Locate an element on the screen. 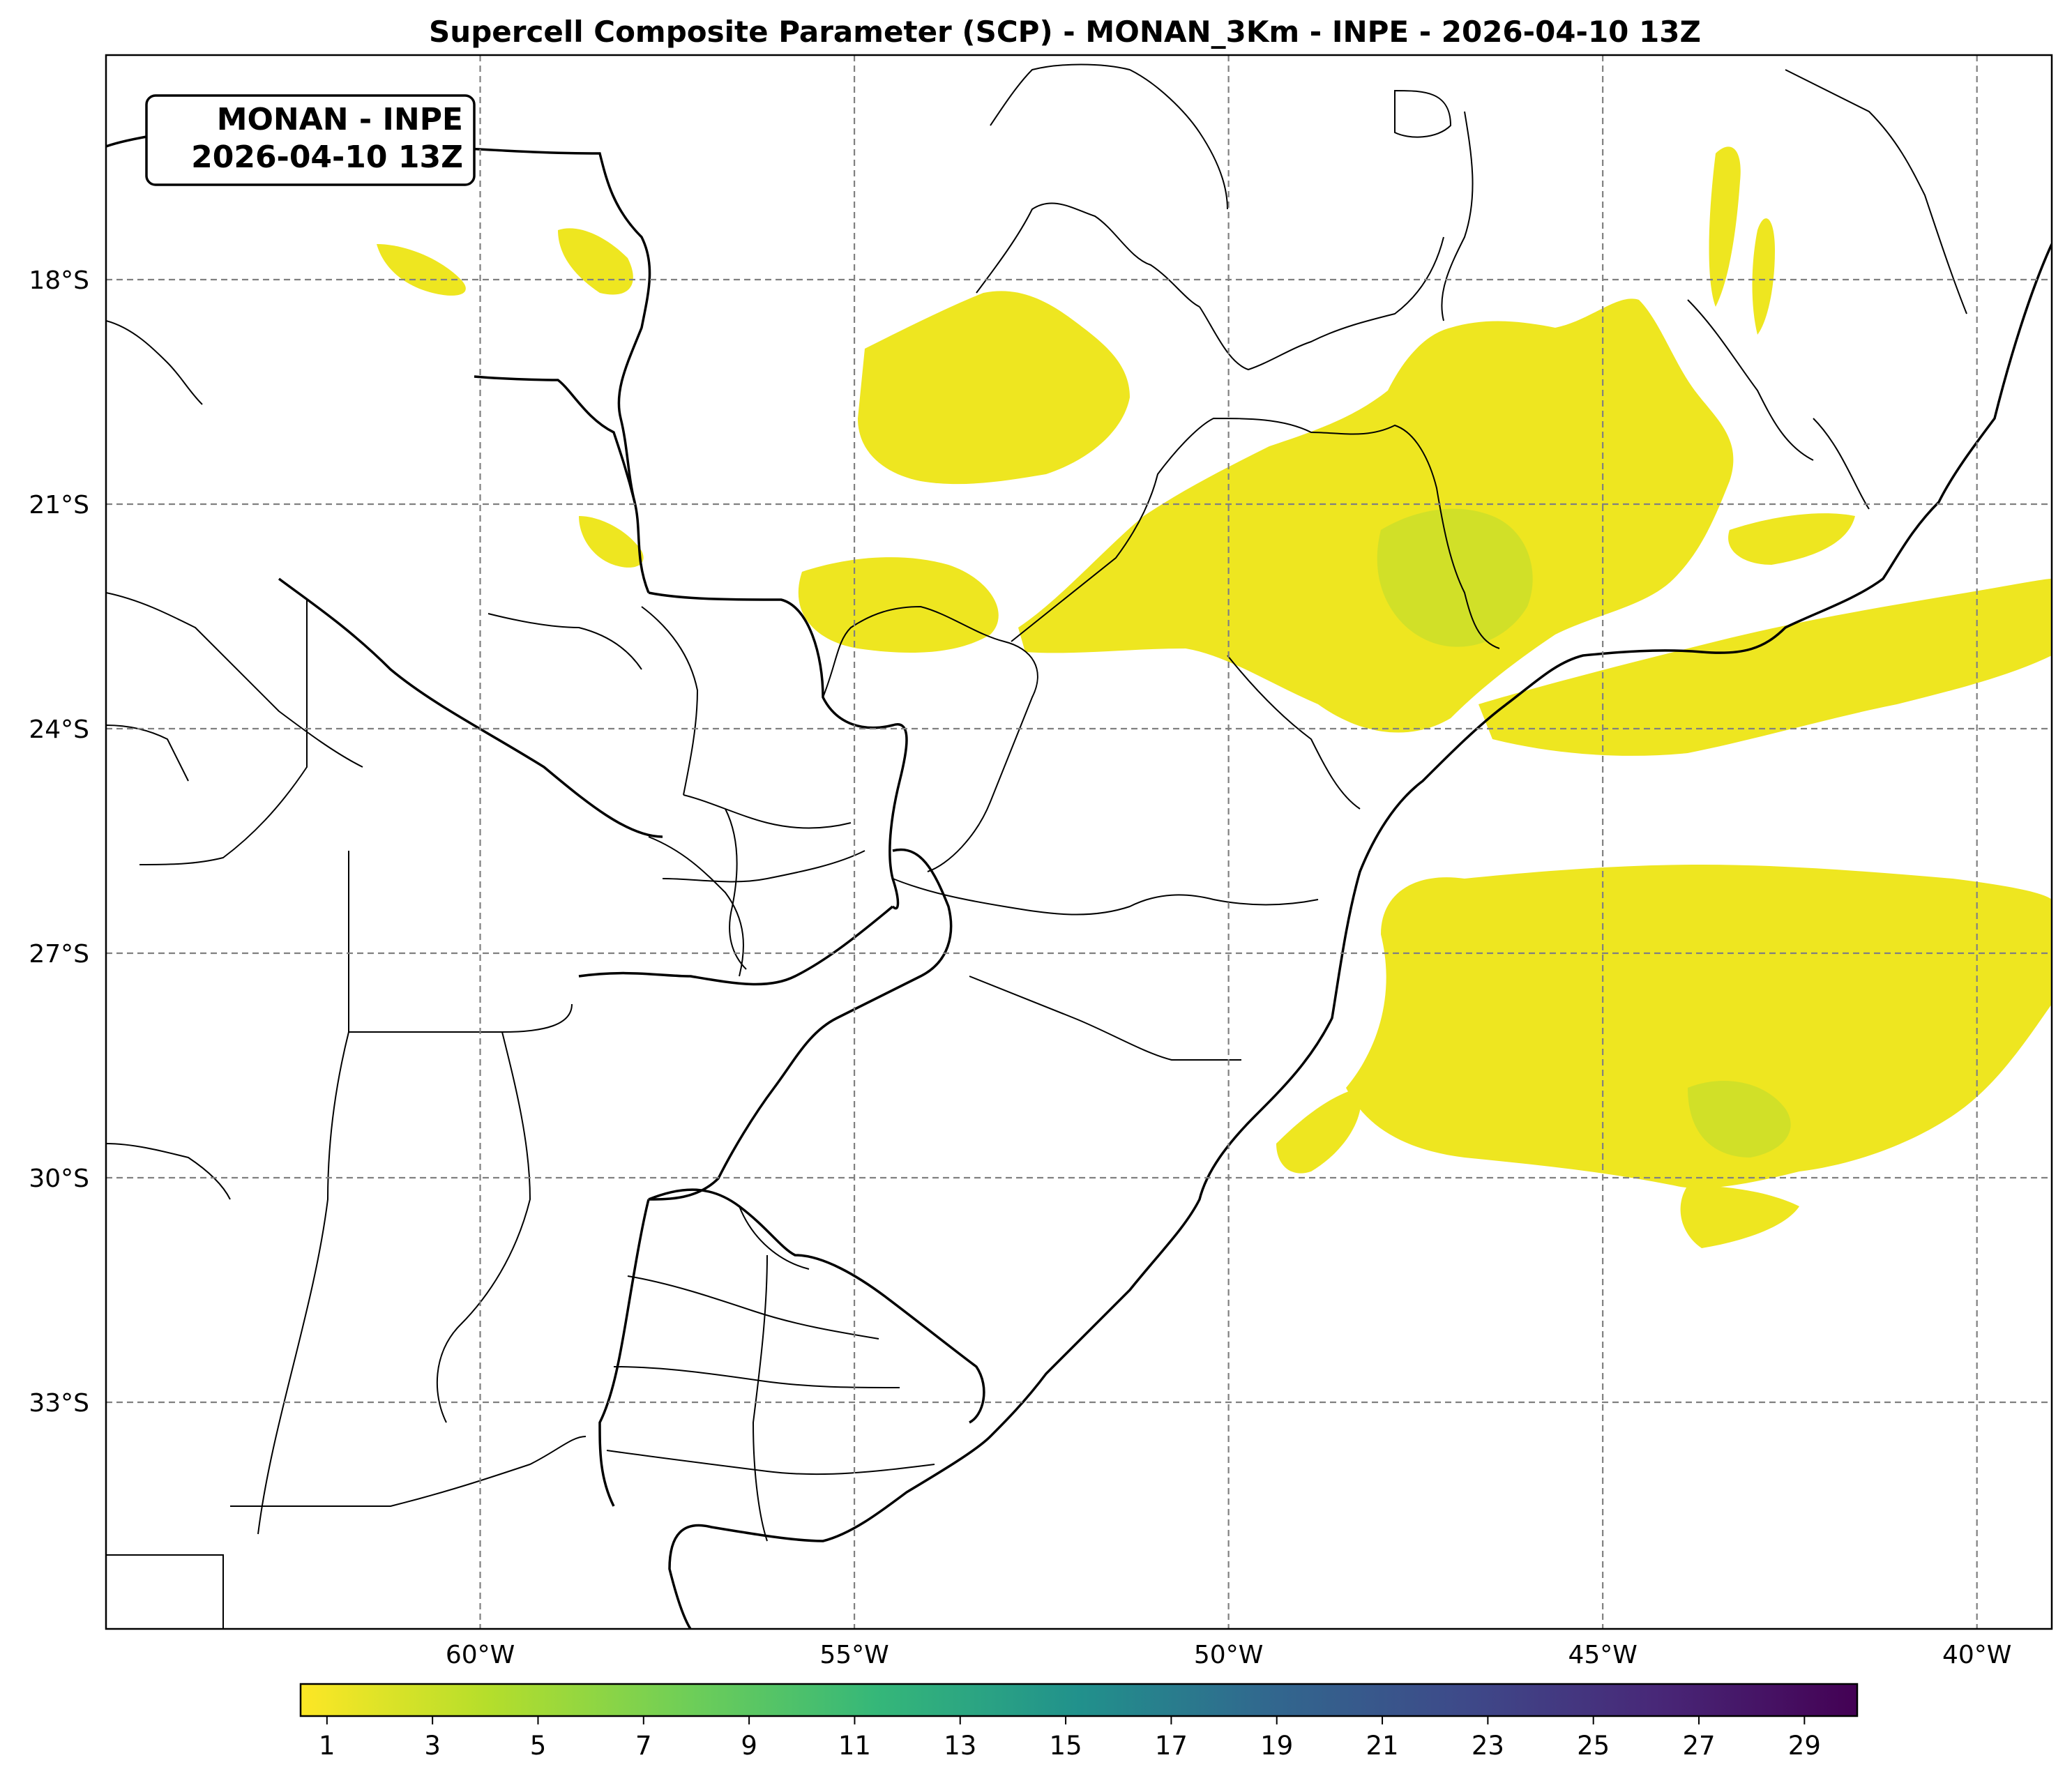  border-brazil-uruguay is located at coordinates (816, 1306).